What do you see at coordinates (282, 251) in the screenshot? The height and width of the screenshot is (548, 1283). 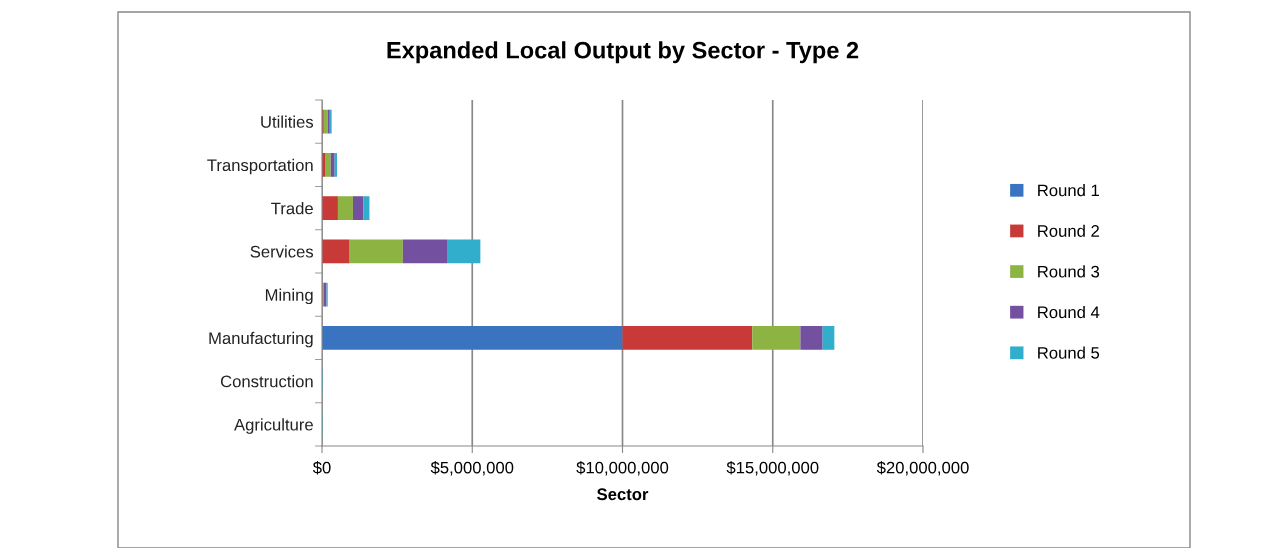 I see `y-tick-label: Services` at bounding box center [282, 251].